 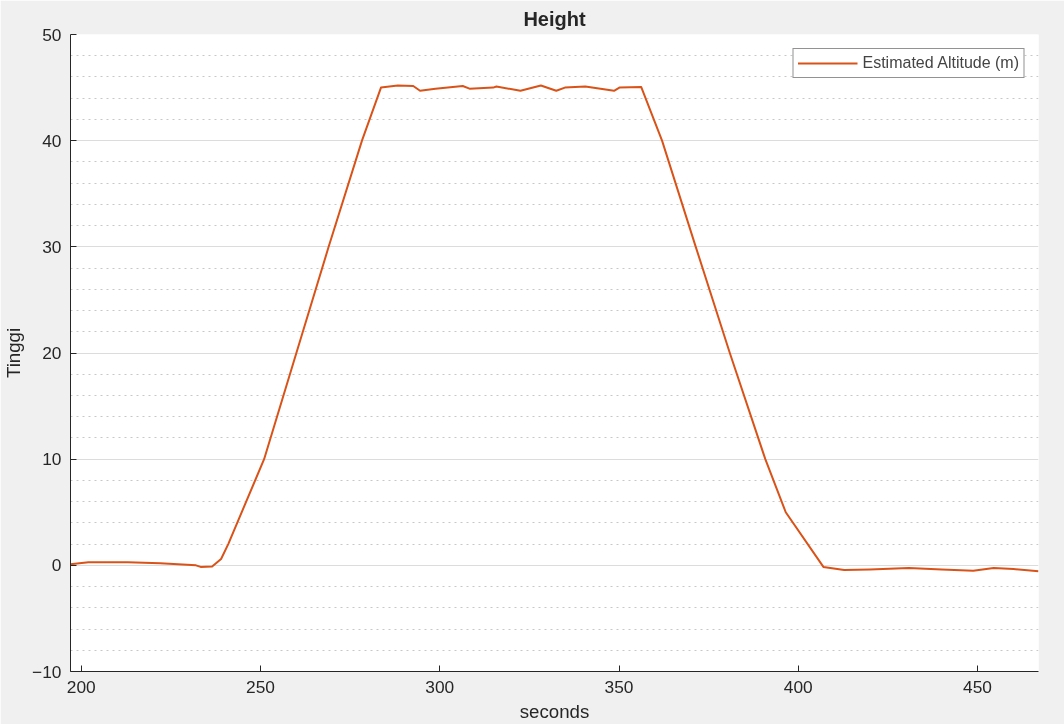 I want to click on x-tick-label: 350, so click(x=619, y=686).